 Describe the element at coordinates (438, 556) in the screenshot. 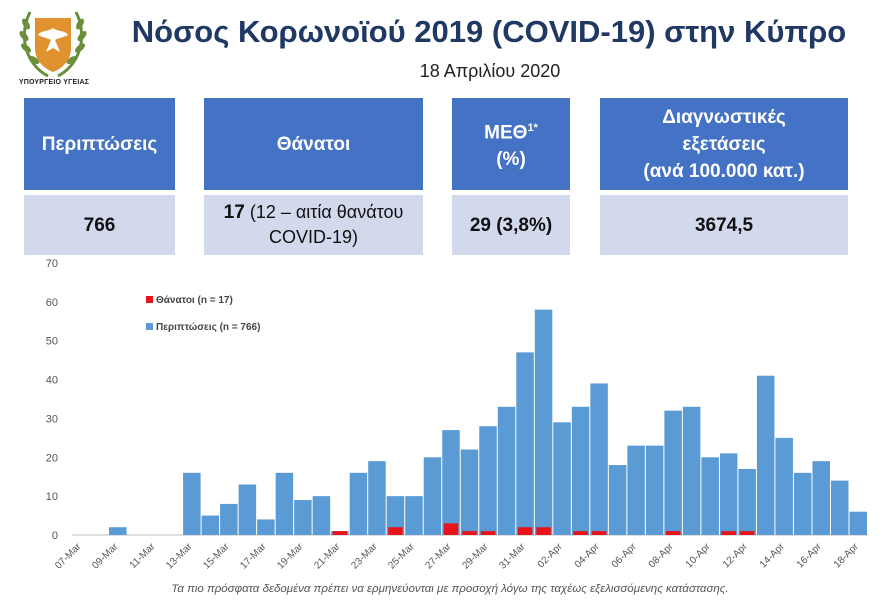

I see `x-tick-label: 27-Mar` at that location.